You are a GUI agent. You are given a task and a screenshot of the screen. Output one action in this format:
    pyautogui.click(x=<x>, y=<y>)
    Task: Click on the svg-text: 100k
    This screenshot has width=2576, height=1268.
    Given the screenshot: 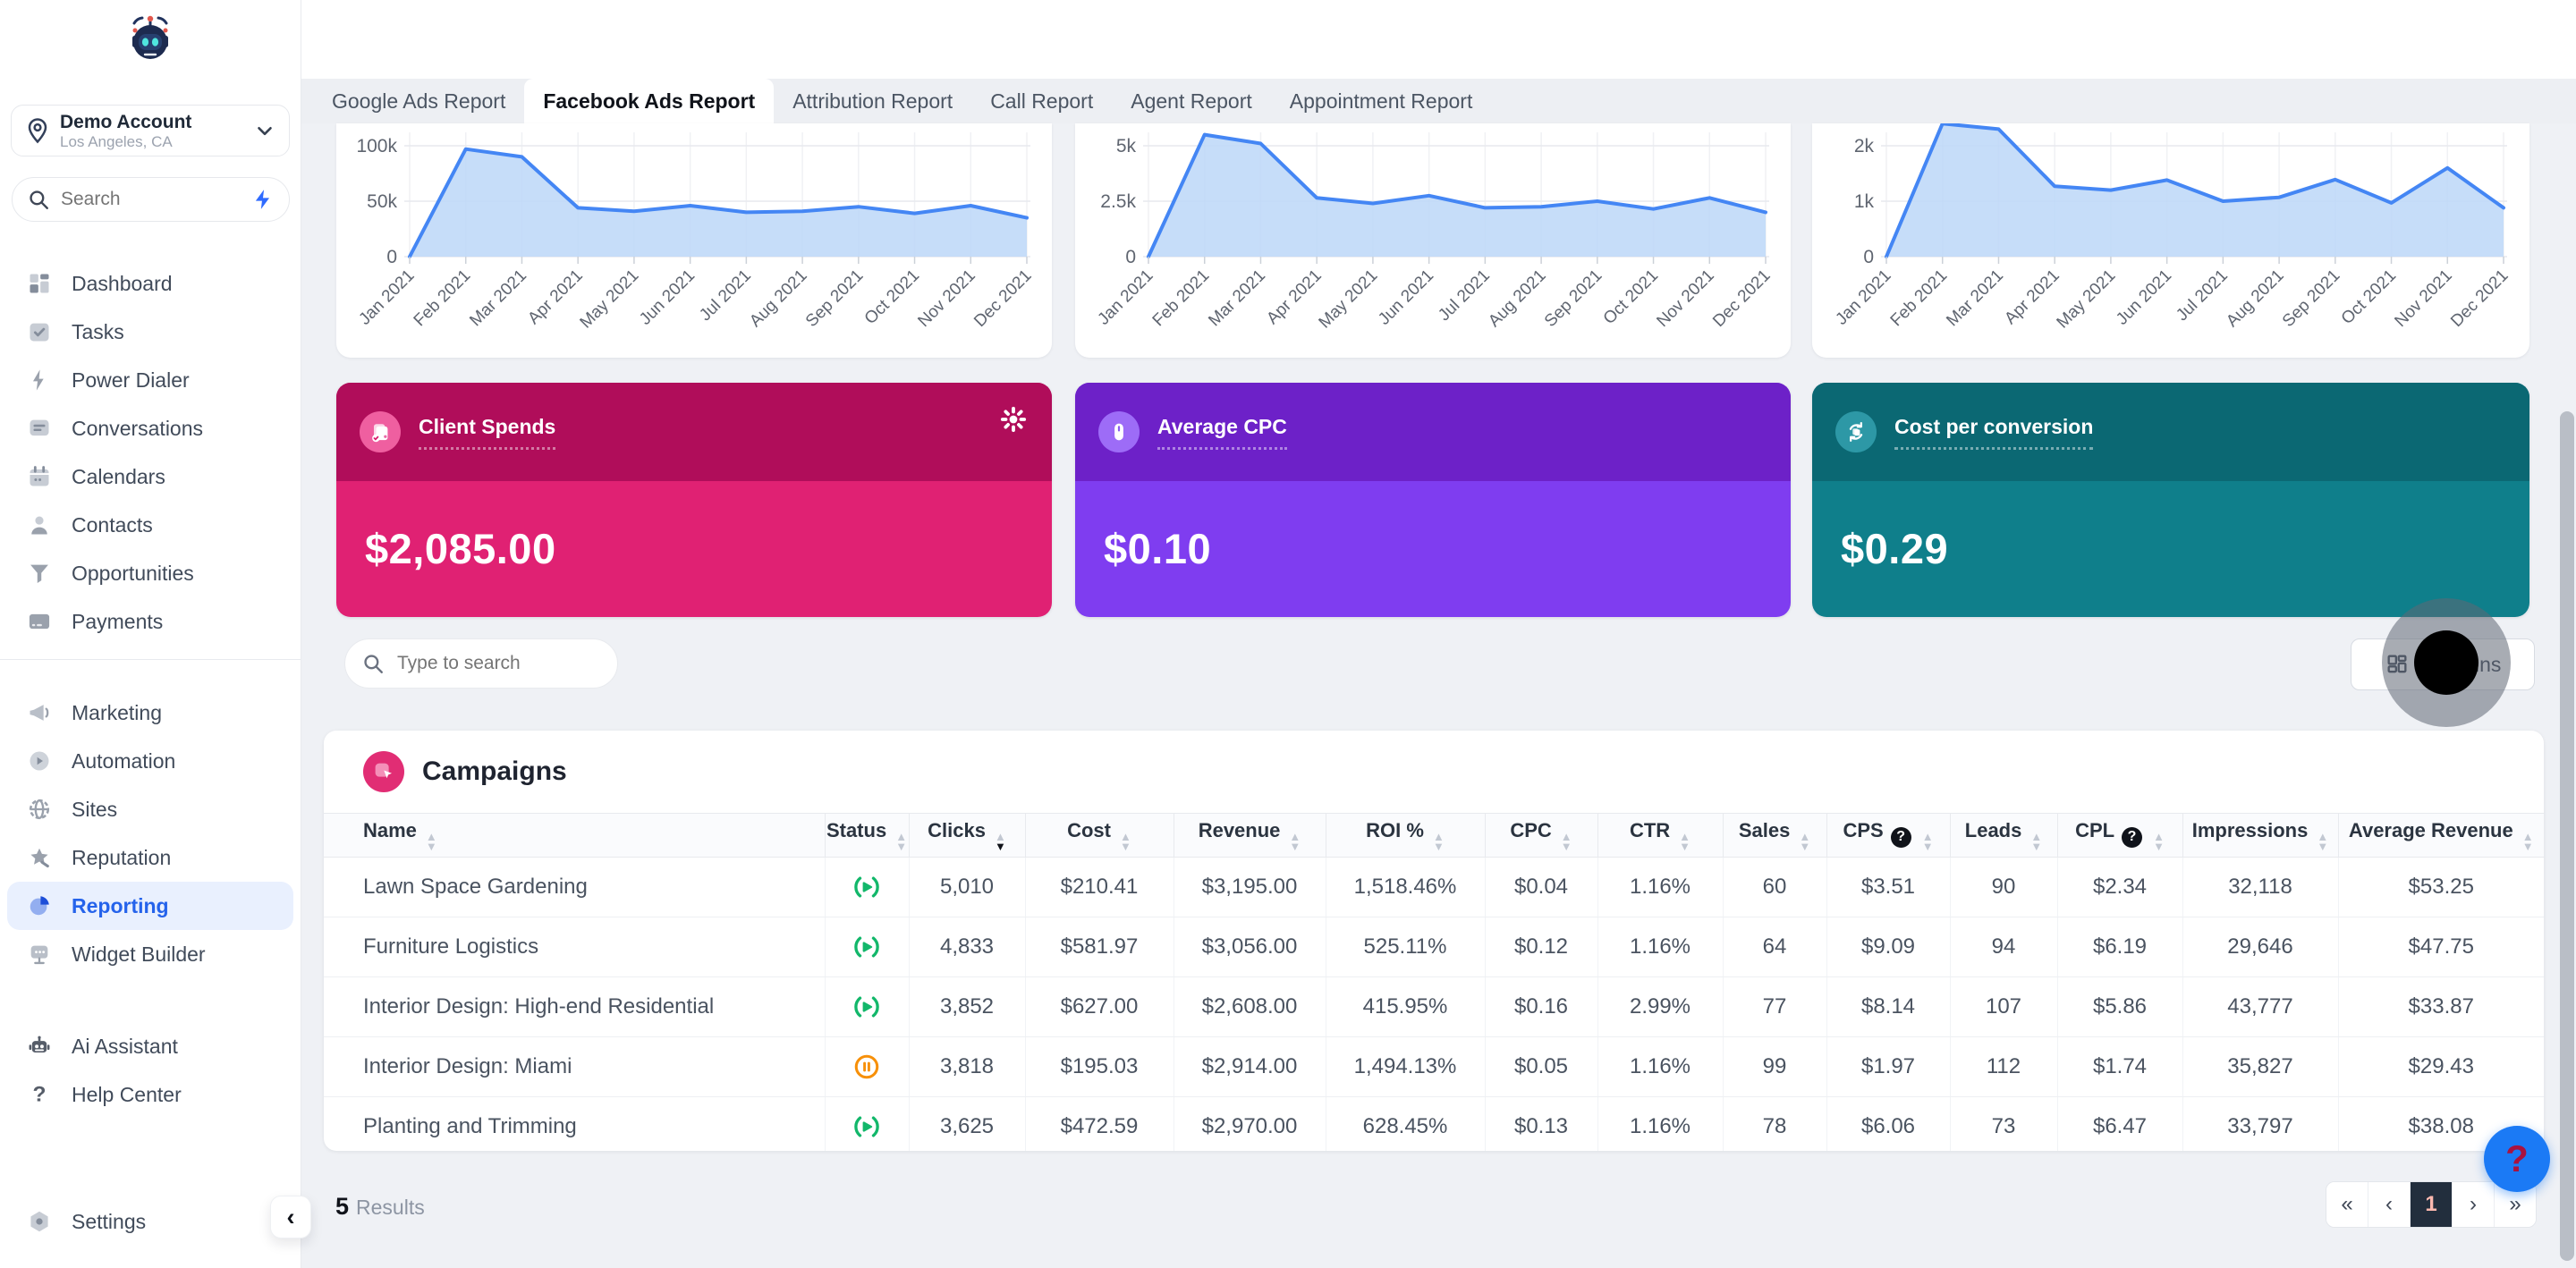 What is the action you would take?
    pyautogui.click(x=376, y=146)
    